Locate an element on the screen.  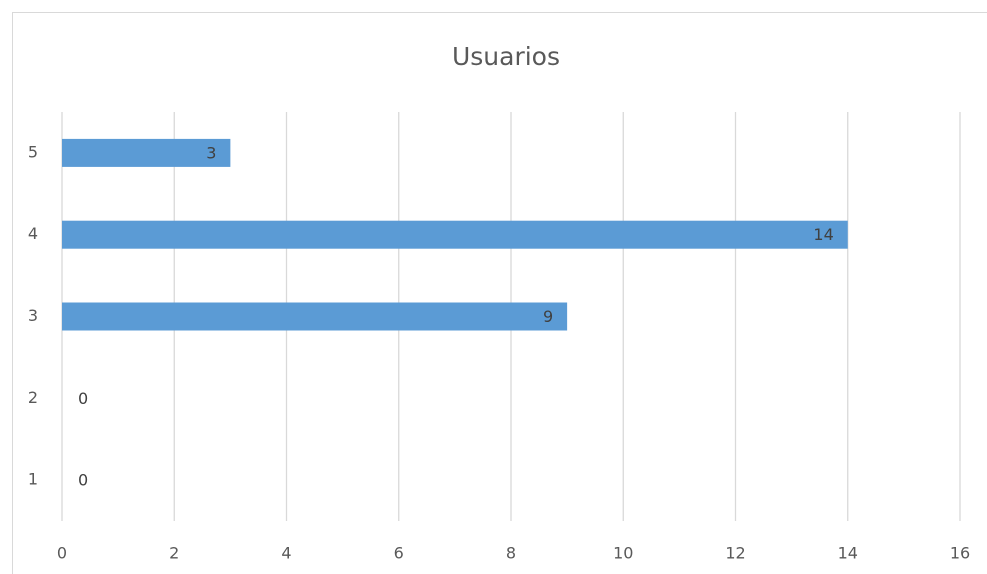
y-tick-label: 4 is located at coordinates (33, 233).